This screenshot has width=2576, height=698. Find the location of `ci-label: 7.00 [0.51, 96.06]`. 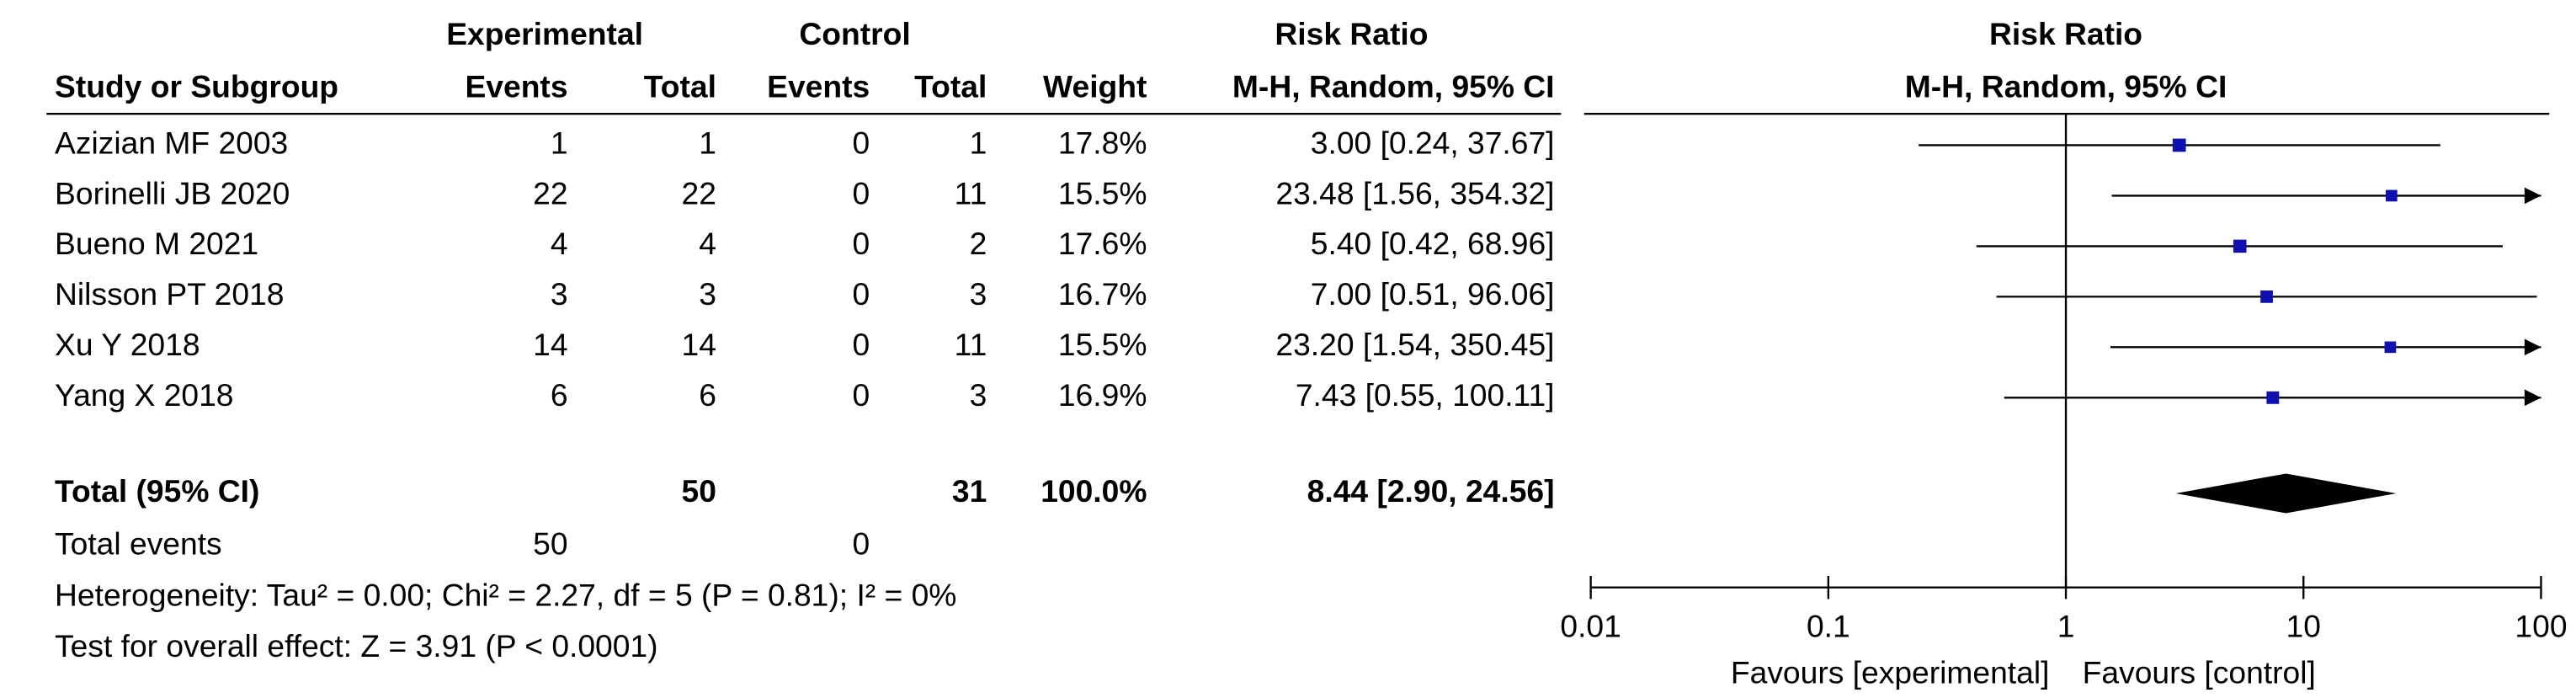

ci-label: 7.00 [0.51, 96.06] is located at coordinates (1433, 294).